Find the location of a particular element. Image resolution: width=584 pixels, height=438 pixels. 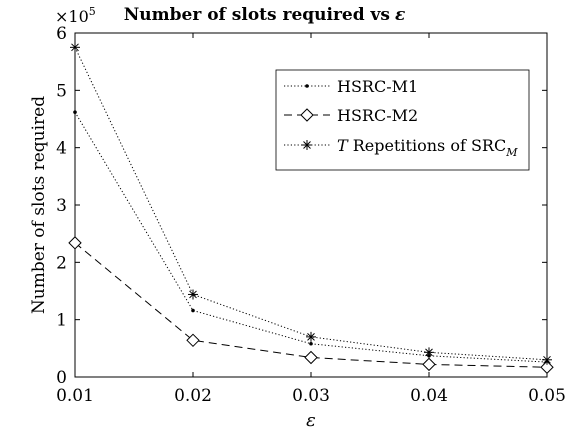

y-tick-label: 6 is located at coordinates (61, 34).